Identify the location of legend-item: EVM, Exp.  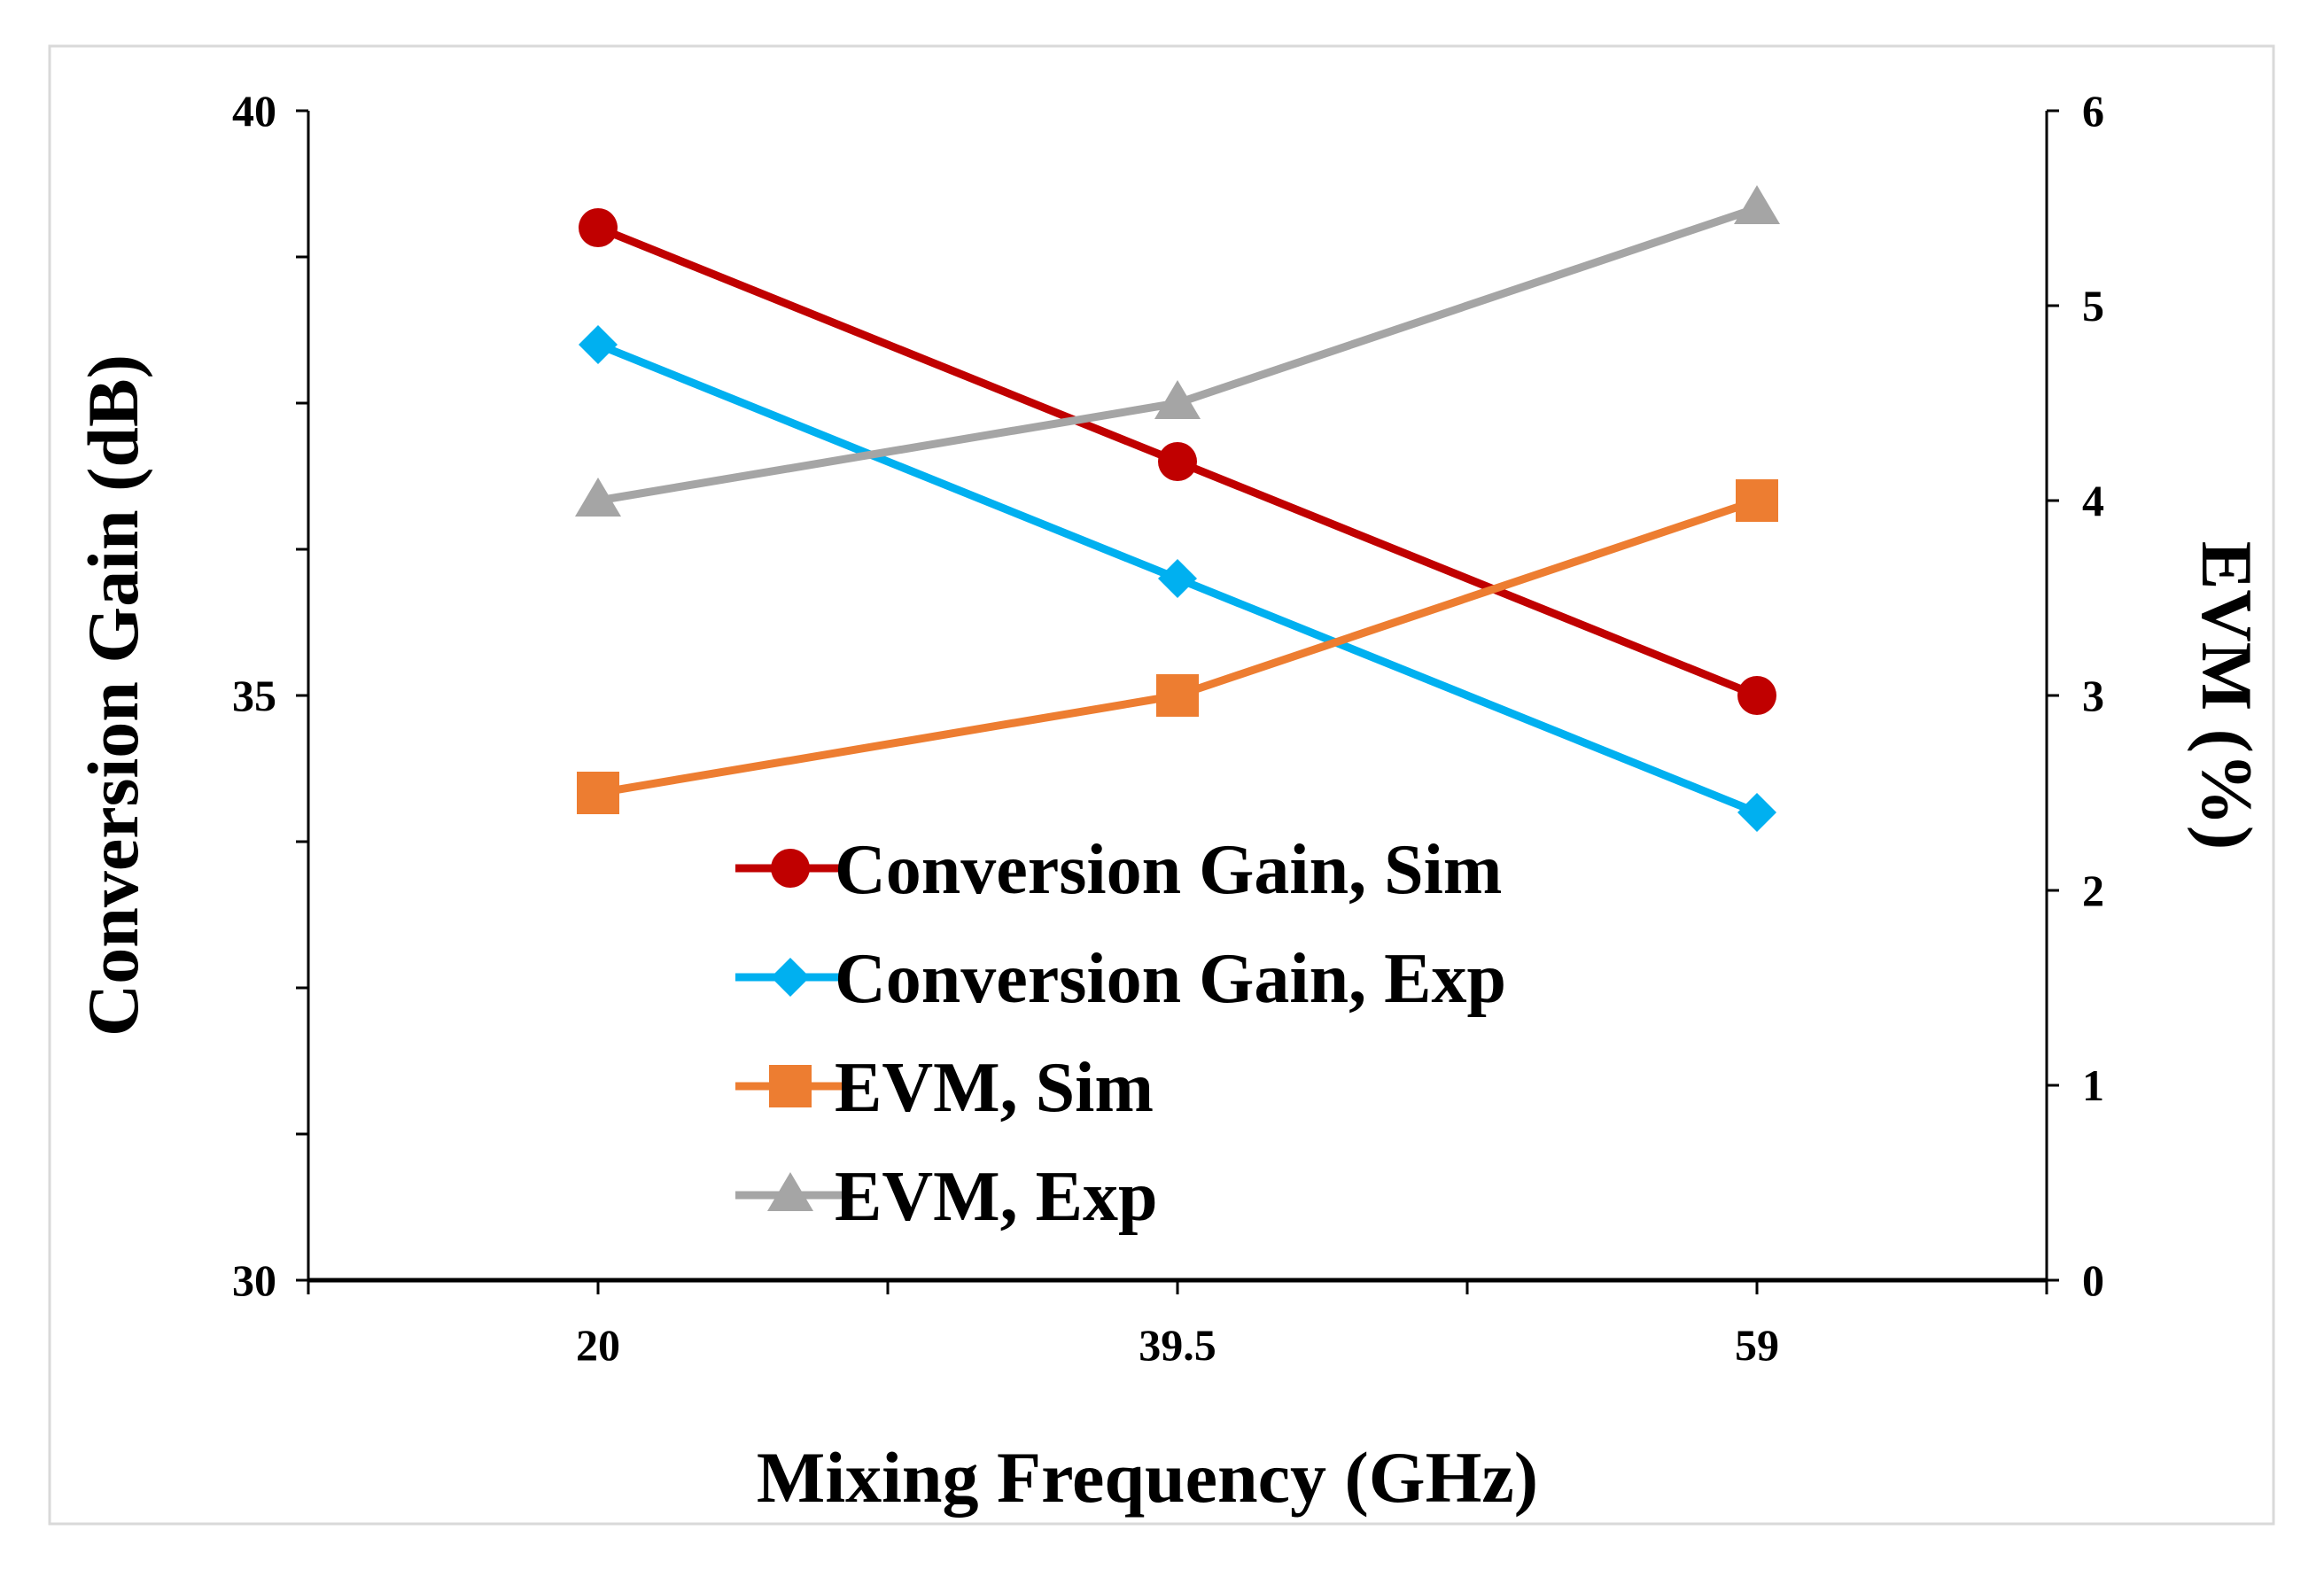
(947, 1197).